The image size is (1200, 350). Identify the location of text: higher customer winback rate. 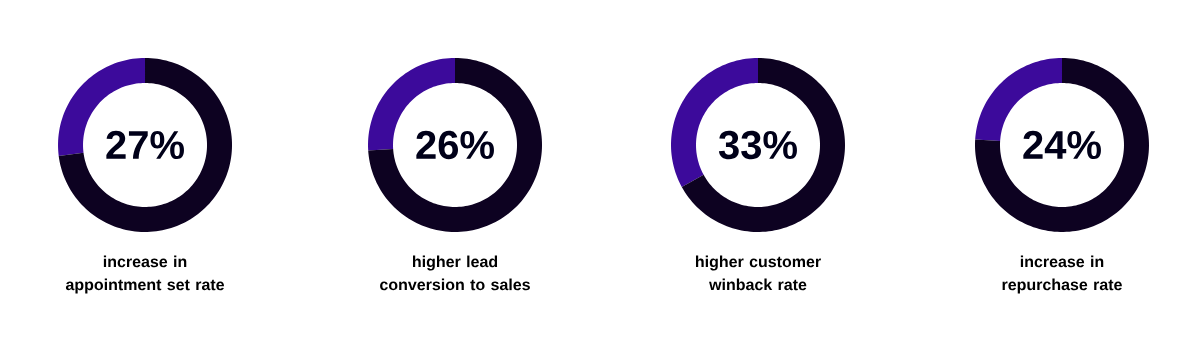
(758, 273).